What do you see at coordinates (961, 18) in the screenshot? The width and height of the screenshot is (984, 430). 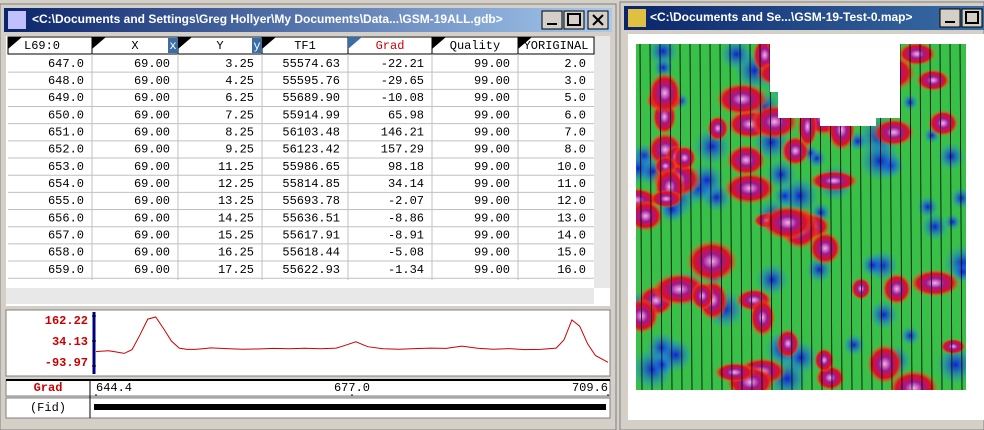 I see `right-buttons` at bounding box center [961, 18].